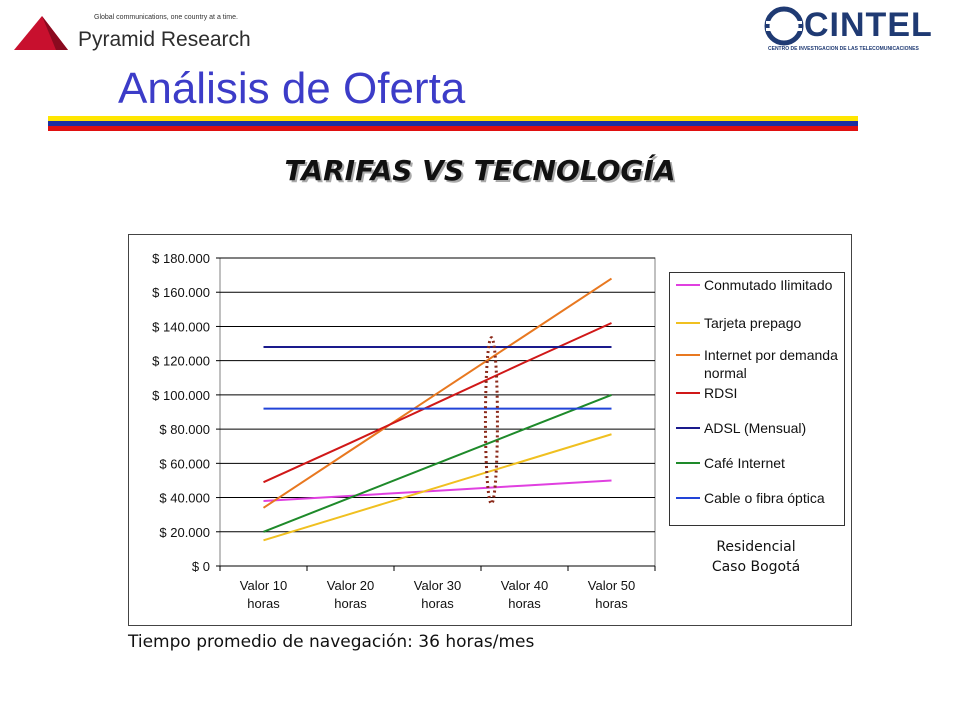 The width and height of the screenshot is (960, 720). I want to click on y-tick-label: $ 120.000, so click(181, 361).